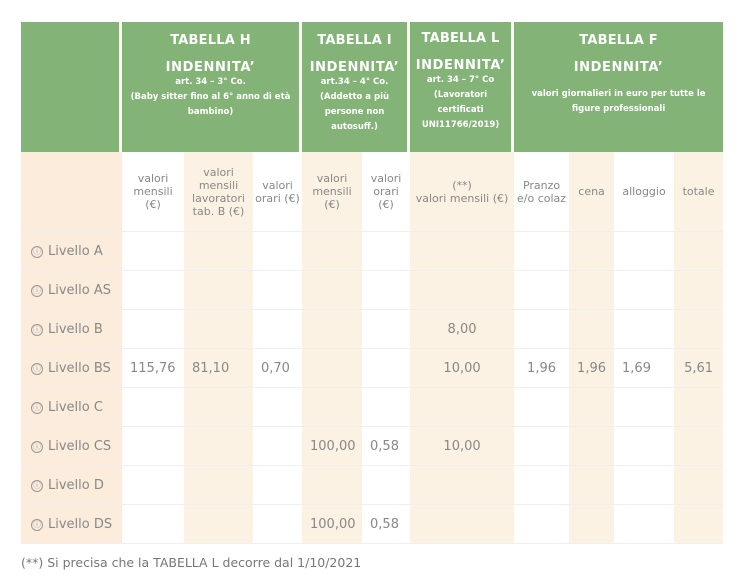 The image size is (750, 579). I want to click on table-row: ⓘ Livello A, so click(372, 251).